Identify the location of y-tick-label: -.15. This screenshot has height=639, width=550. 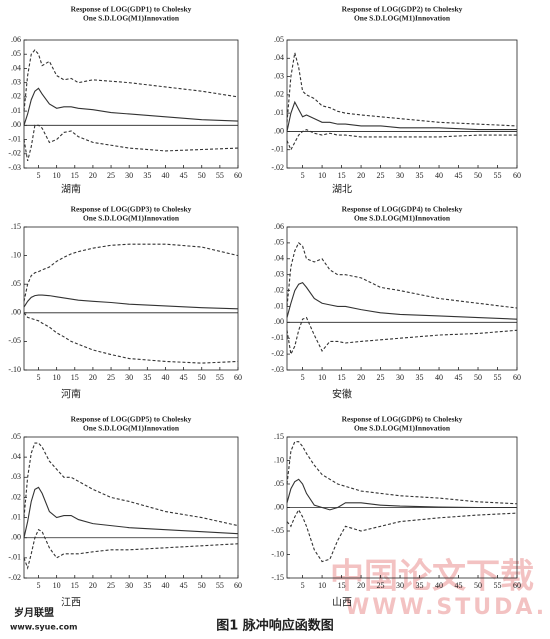
(277, 577).